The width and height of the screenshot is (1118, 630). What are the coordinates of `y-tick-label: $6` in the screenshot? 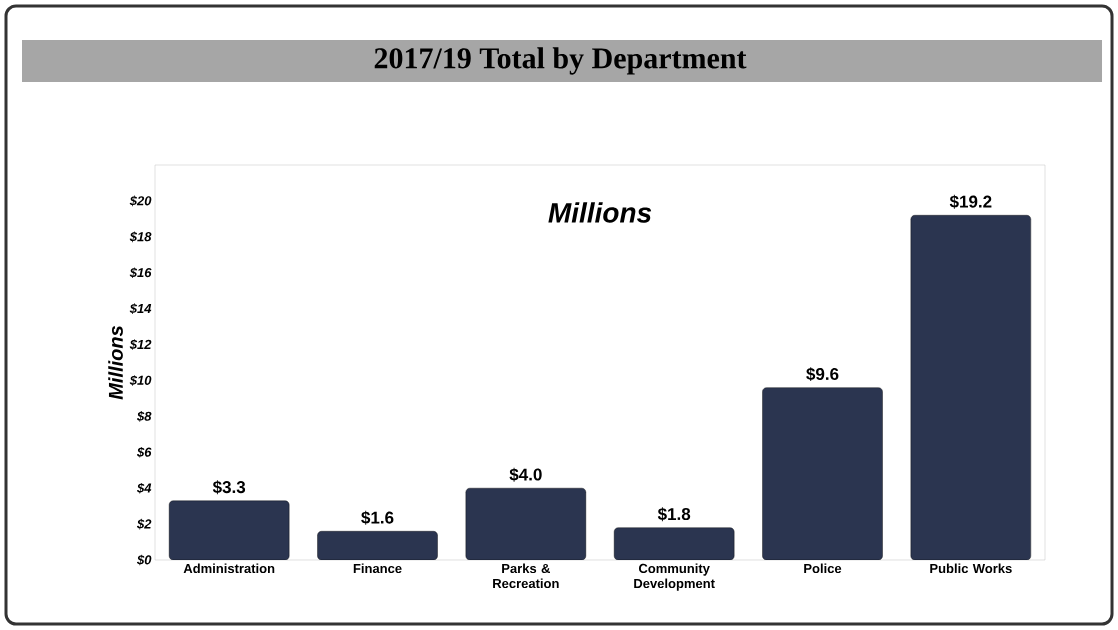 It's located at (144, 452).